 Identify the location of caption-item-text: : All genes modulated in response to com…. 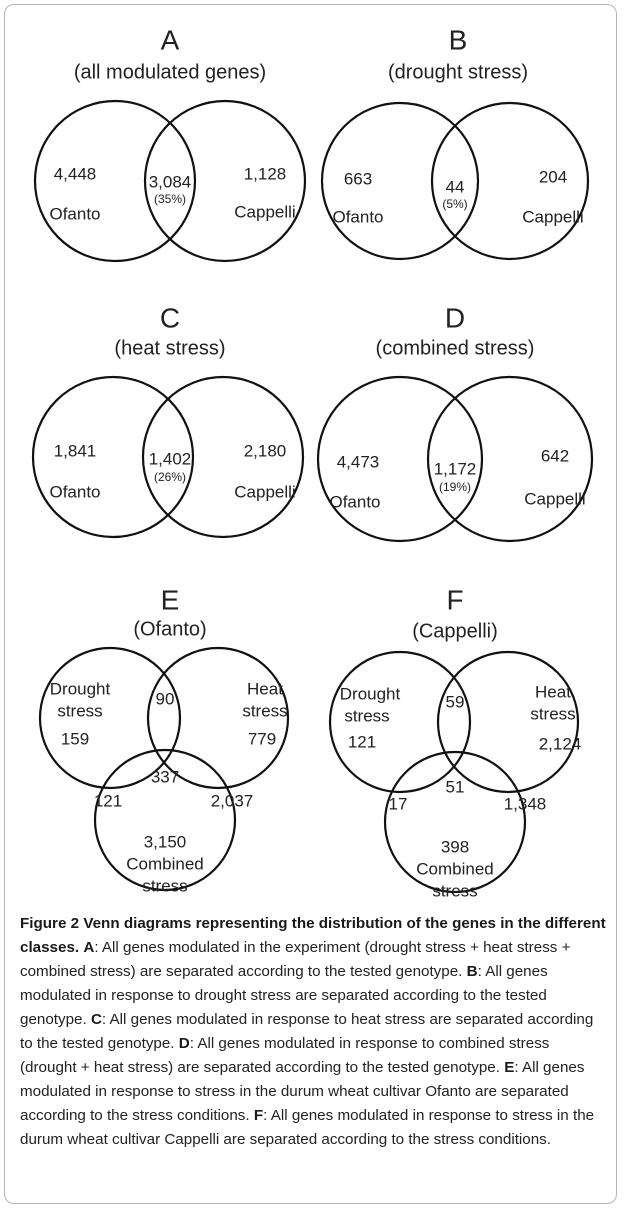
(285, 1055).